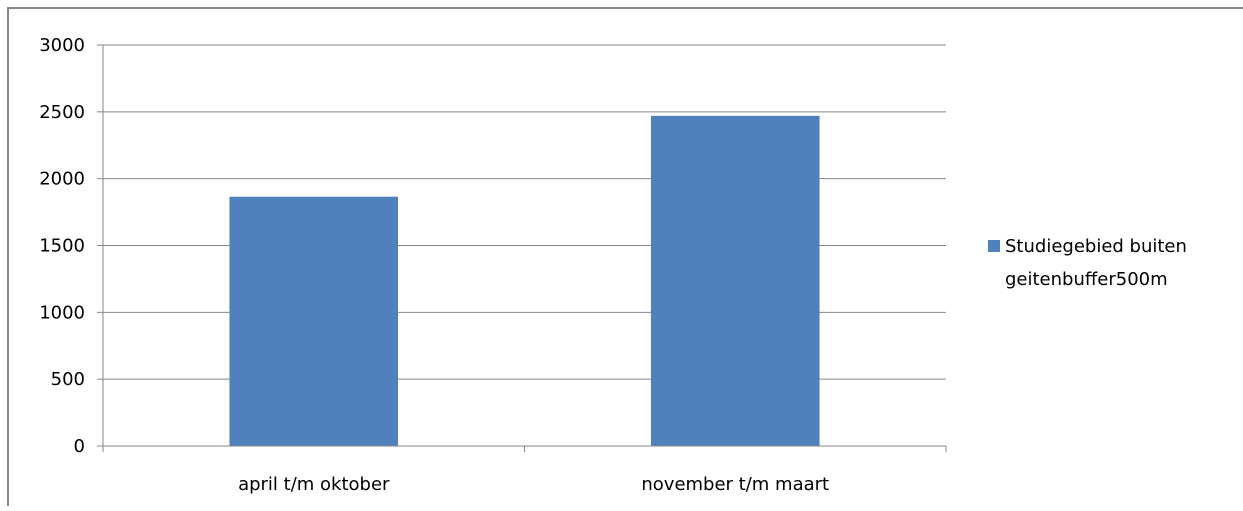  I want to click on y-tick-labels: 0 500 1000 1500 2000 2500 3000, so click(62, 246).